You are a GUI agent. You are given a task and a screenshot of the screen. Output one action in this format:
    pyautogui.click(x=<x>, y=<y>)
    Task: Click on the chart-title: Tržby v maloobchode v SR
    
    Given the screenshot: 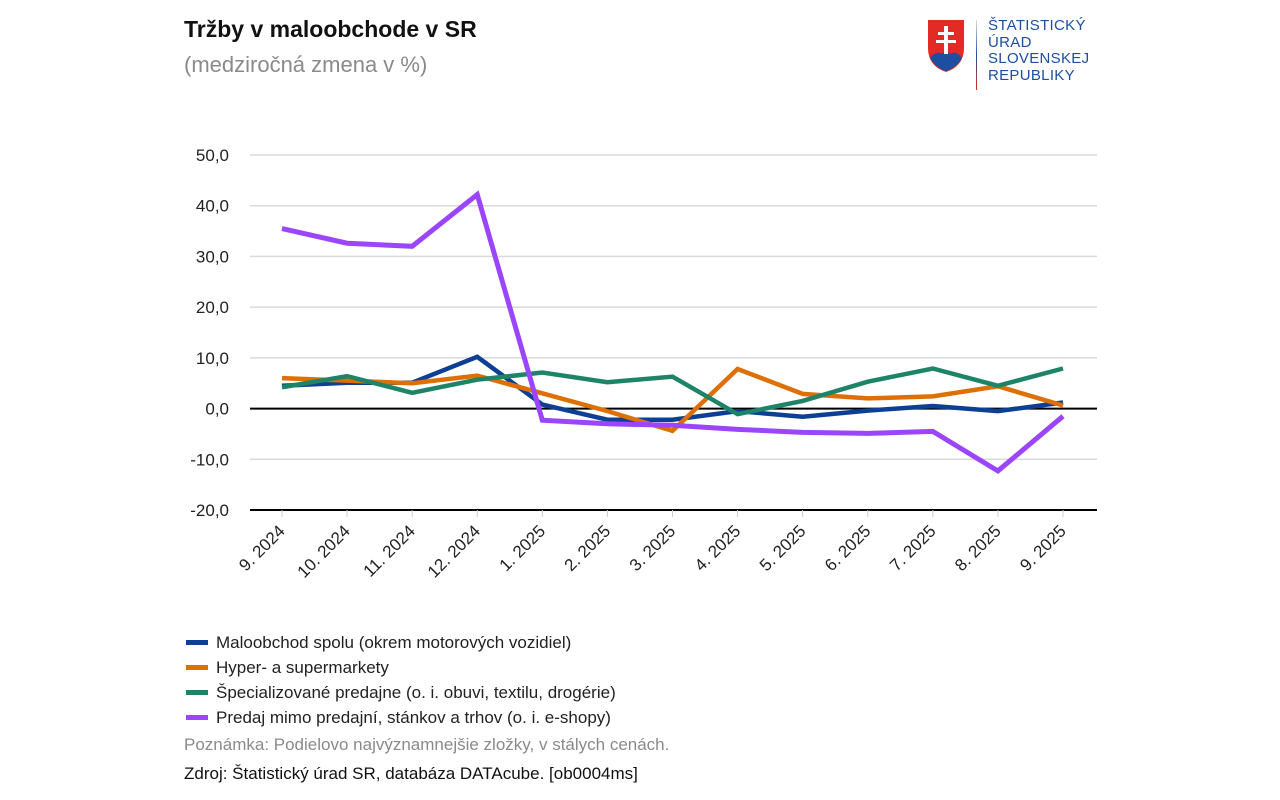 What is the action you would take?
    pyautogui.click(x=330, y=29)
    